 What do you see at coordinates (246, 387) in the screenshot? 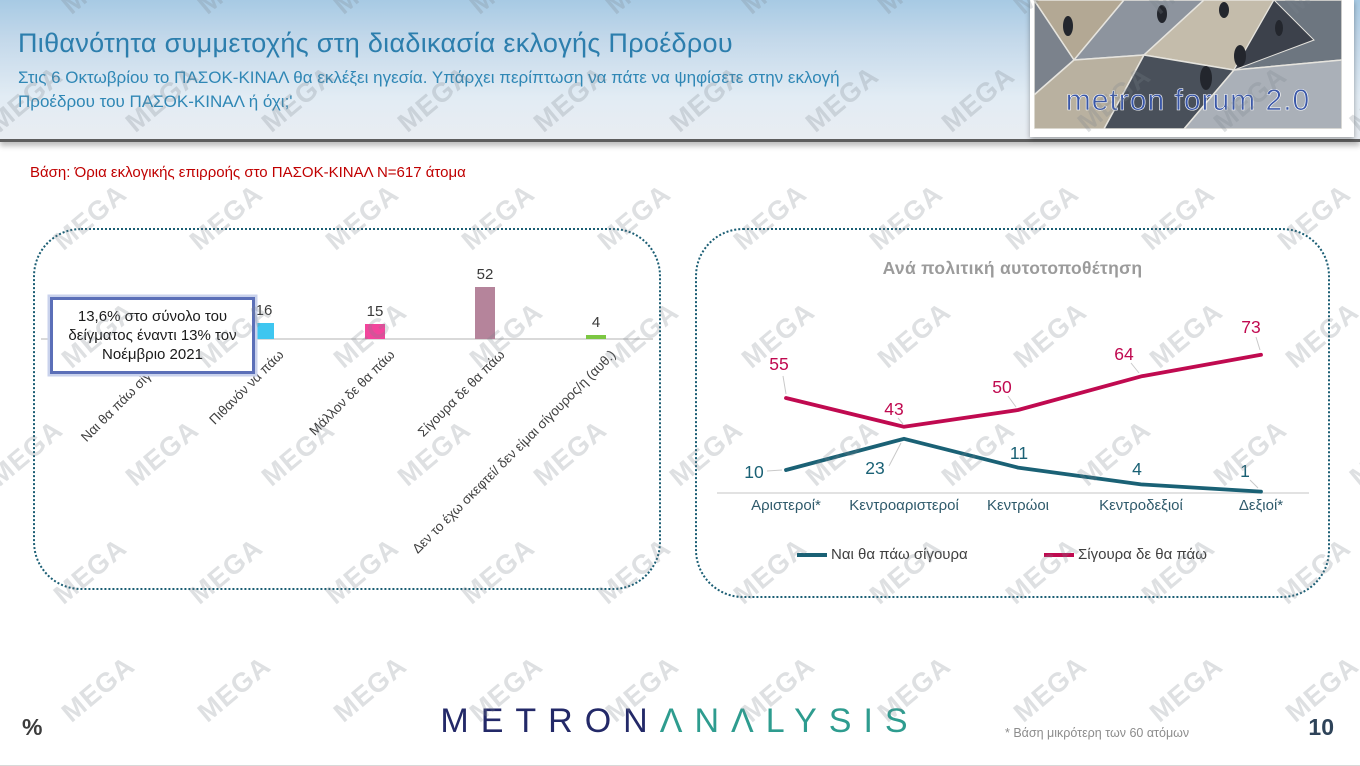
I see `bar-category-label: Πιθανόν να πάω` at bounding box center [246, 387].